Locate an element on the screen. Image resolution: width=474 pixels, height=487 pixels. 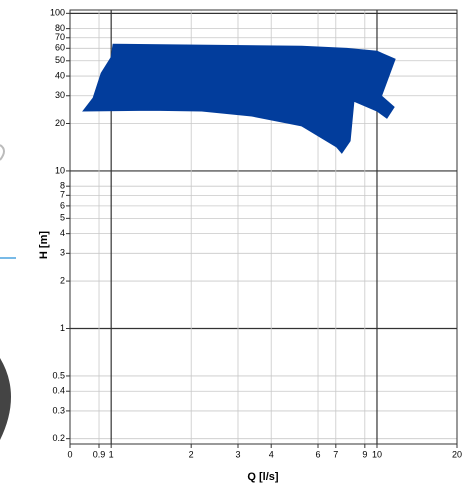
x-tick-label: 4 is located at coordinates (271, 454).